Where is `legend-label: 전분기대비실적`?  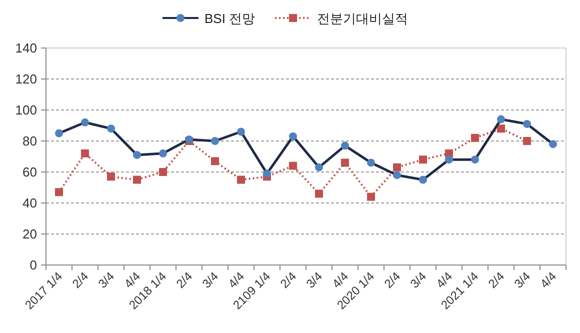
legend-label: 전분기대비실적 is located at coordinates (362, 18).